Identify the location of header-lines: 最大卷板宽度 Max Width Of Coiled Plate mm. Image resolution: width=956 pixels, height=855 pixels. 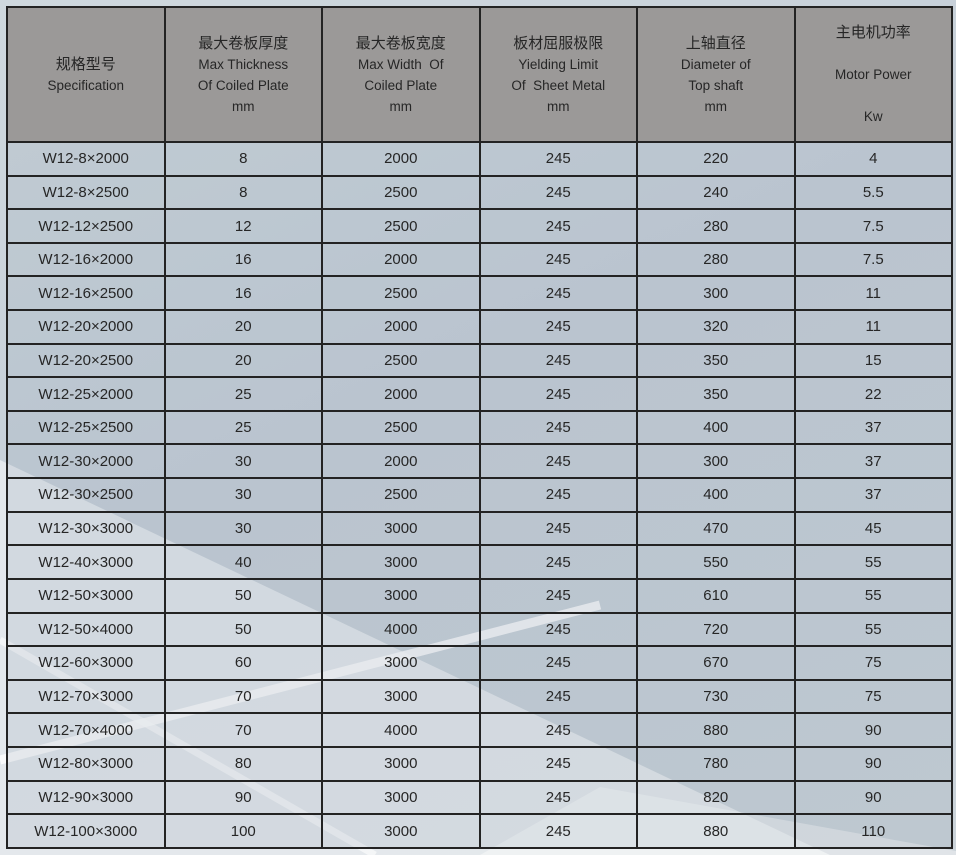
(401, 75).